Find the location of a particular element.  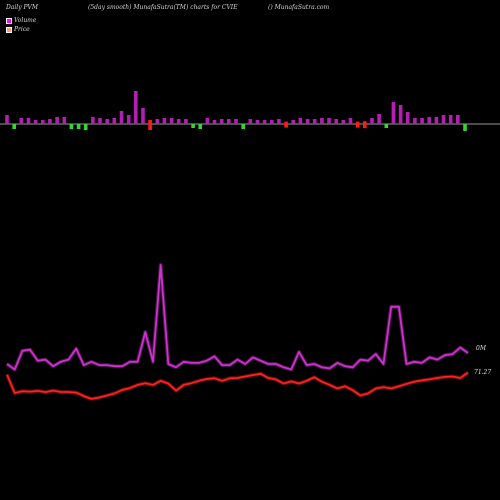

legend-label-volume: Volume is located at coordinates (25, 20).